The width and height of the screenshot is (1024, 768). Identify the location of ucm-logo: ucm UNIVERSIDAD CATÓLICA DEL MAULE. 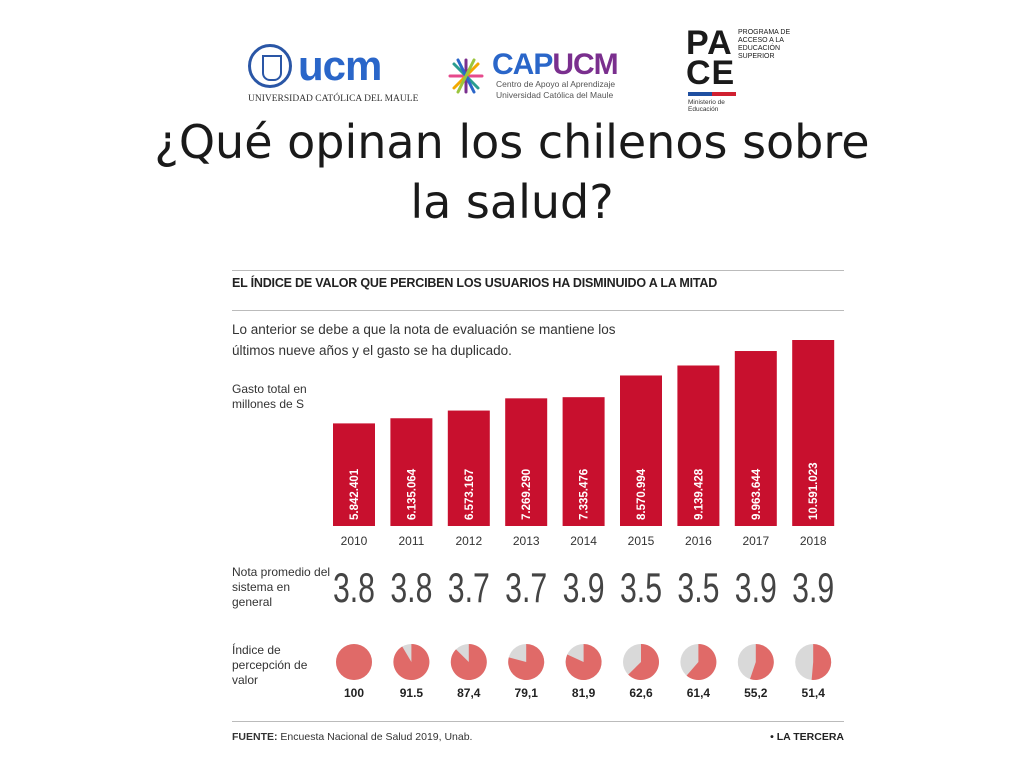
(332, 73).